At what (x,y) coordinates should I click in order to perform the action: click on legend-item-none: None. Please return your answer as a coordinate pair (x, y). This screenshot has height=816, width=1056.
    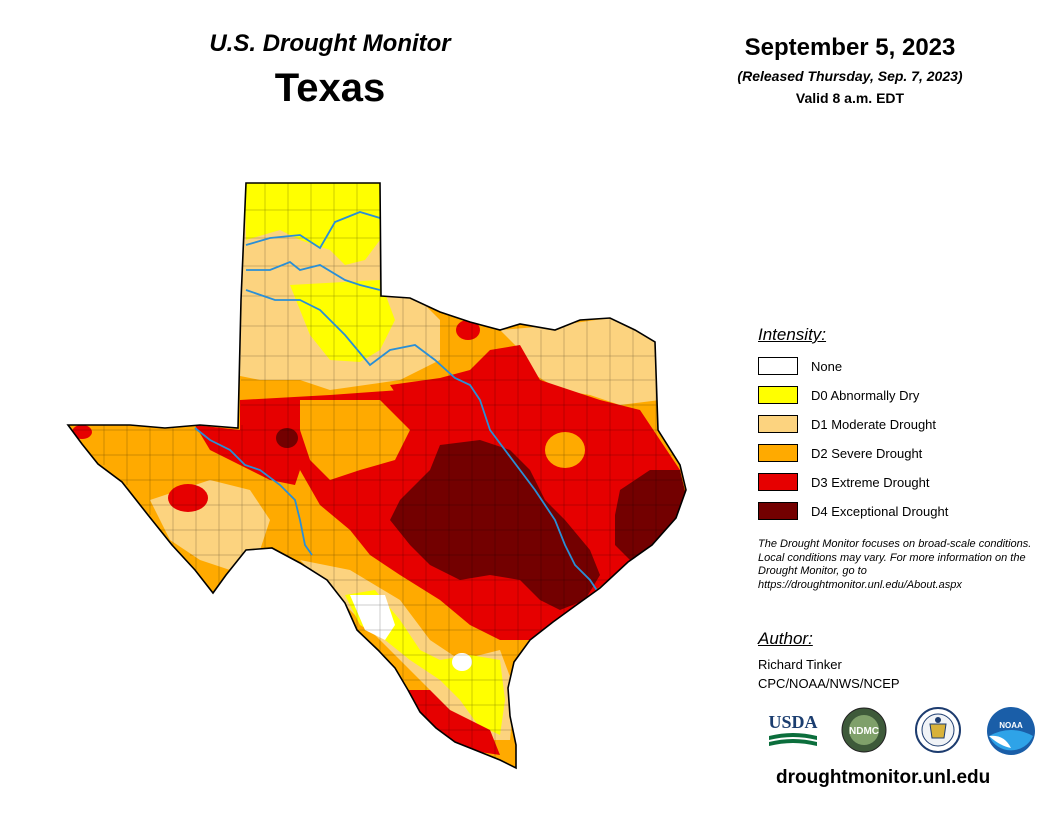
    Looking at the image, I should click on (800, 366).